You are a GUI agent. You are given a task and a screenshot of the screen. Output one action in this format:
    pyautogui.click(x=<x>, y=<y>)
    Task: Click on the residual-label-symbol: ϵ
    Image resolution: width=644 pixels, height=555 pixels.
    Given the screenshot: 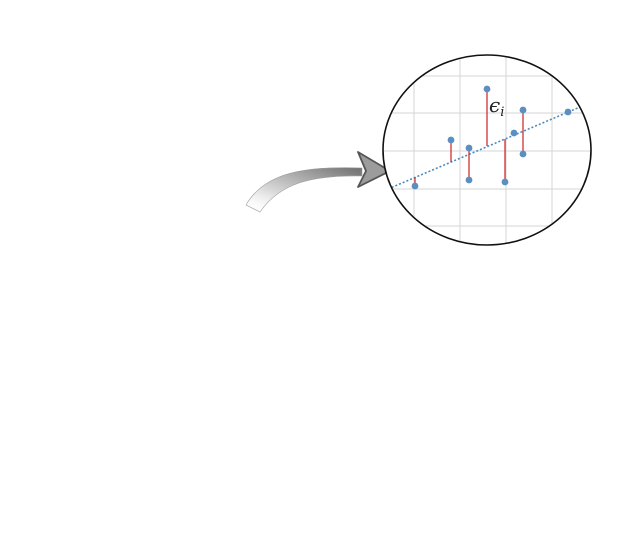 What is the action you would take?
    pyautogui.click(x=494, y=105)
    